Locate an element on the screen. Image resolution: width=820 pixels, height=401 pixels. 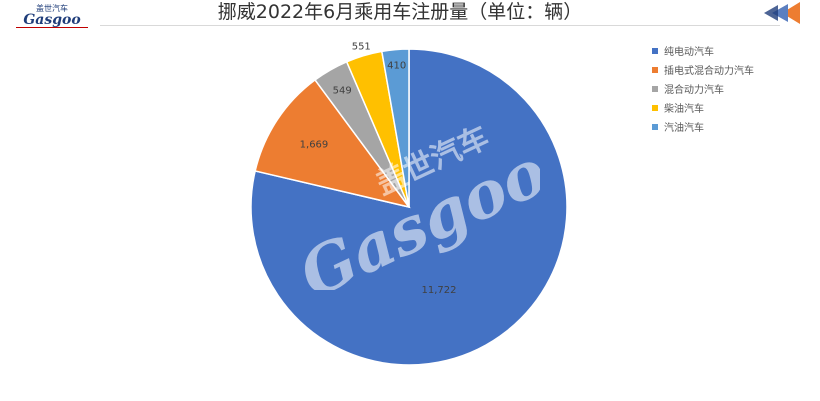
legend-item-1: 纯电动汽车 is located at coordinates (703, 50).